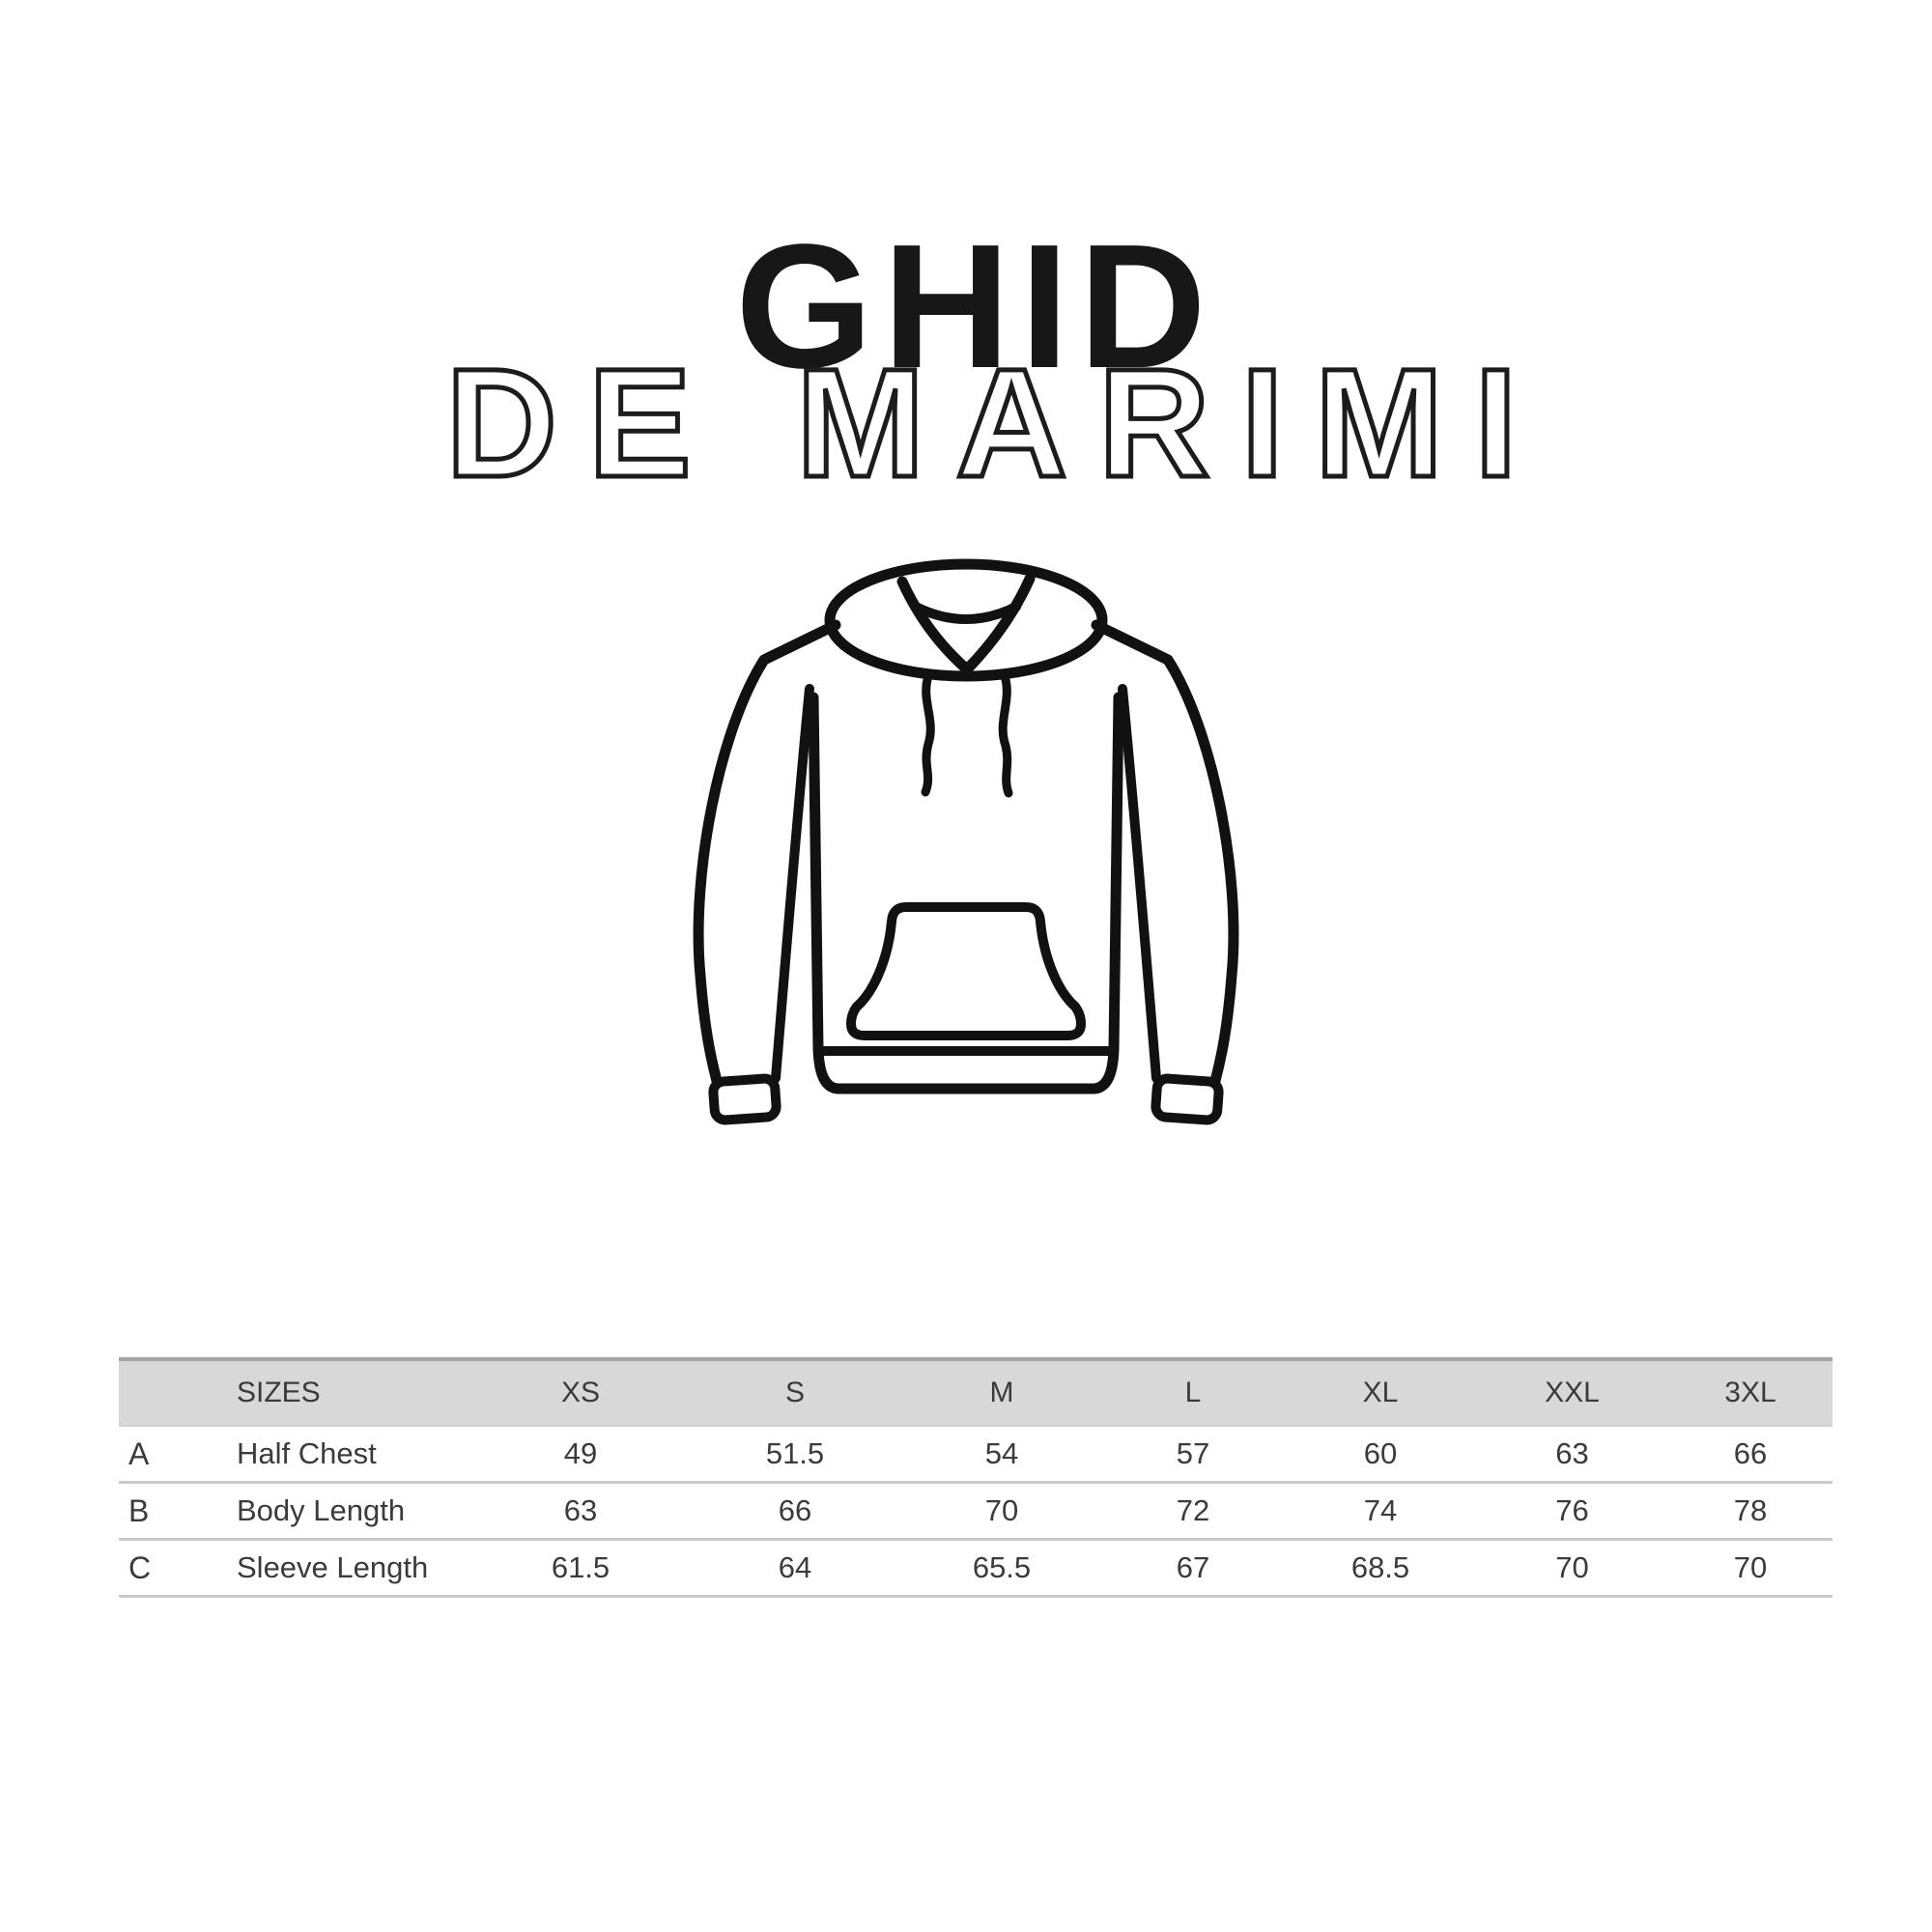 Image resolution: width=1932 pixels, height=1932 pixels. Describe the element at coordinates (1380, 1392) in the screenshot. I see `header-size-xl: XL` at that location.